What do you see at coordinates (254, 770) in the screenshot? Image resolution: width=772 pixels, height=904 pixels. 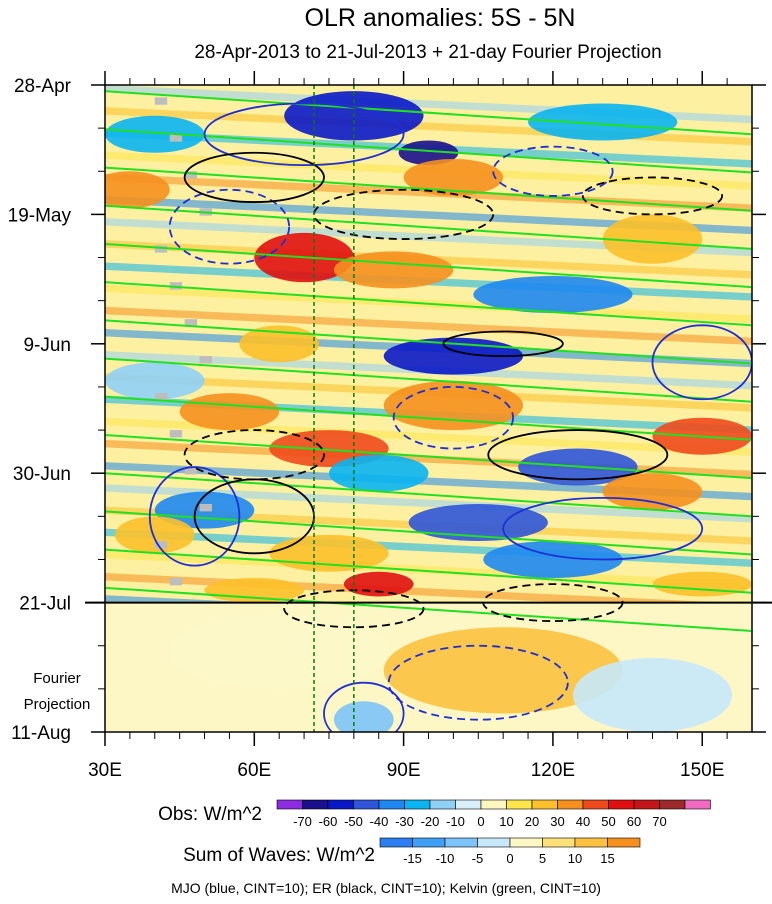 I see `x-tick-label: 60E` at bounding box center [254, 770].